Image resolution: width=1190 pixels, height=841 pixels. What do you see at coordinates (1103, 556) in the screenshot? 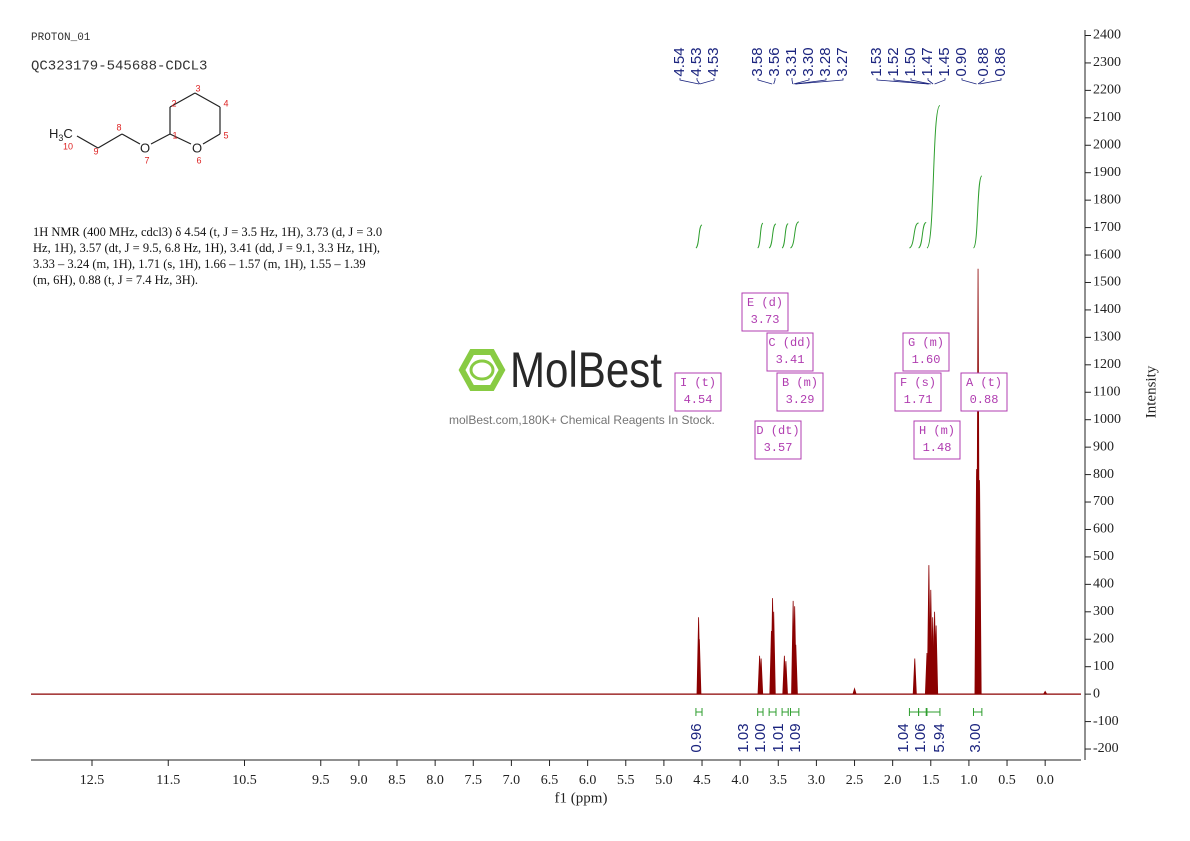
I see `y-tick-label: 500` at bounding box center [1103, 556].